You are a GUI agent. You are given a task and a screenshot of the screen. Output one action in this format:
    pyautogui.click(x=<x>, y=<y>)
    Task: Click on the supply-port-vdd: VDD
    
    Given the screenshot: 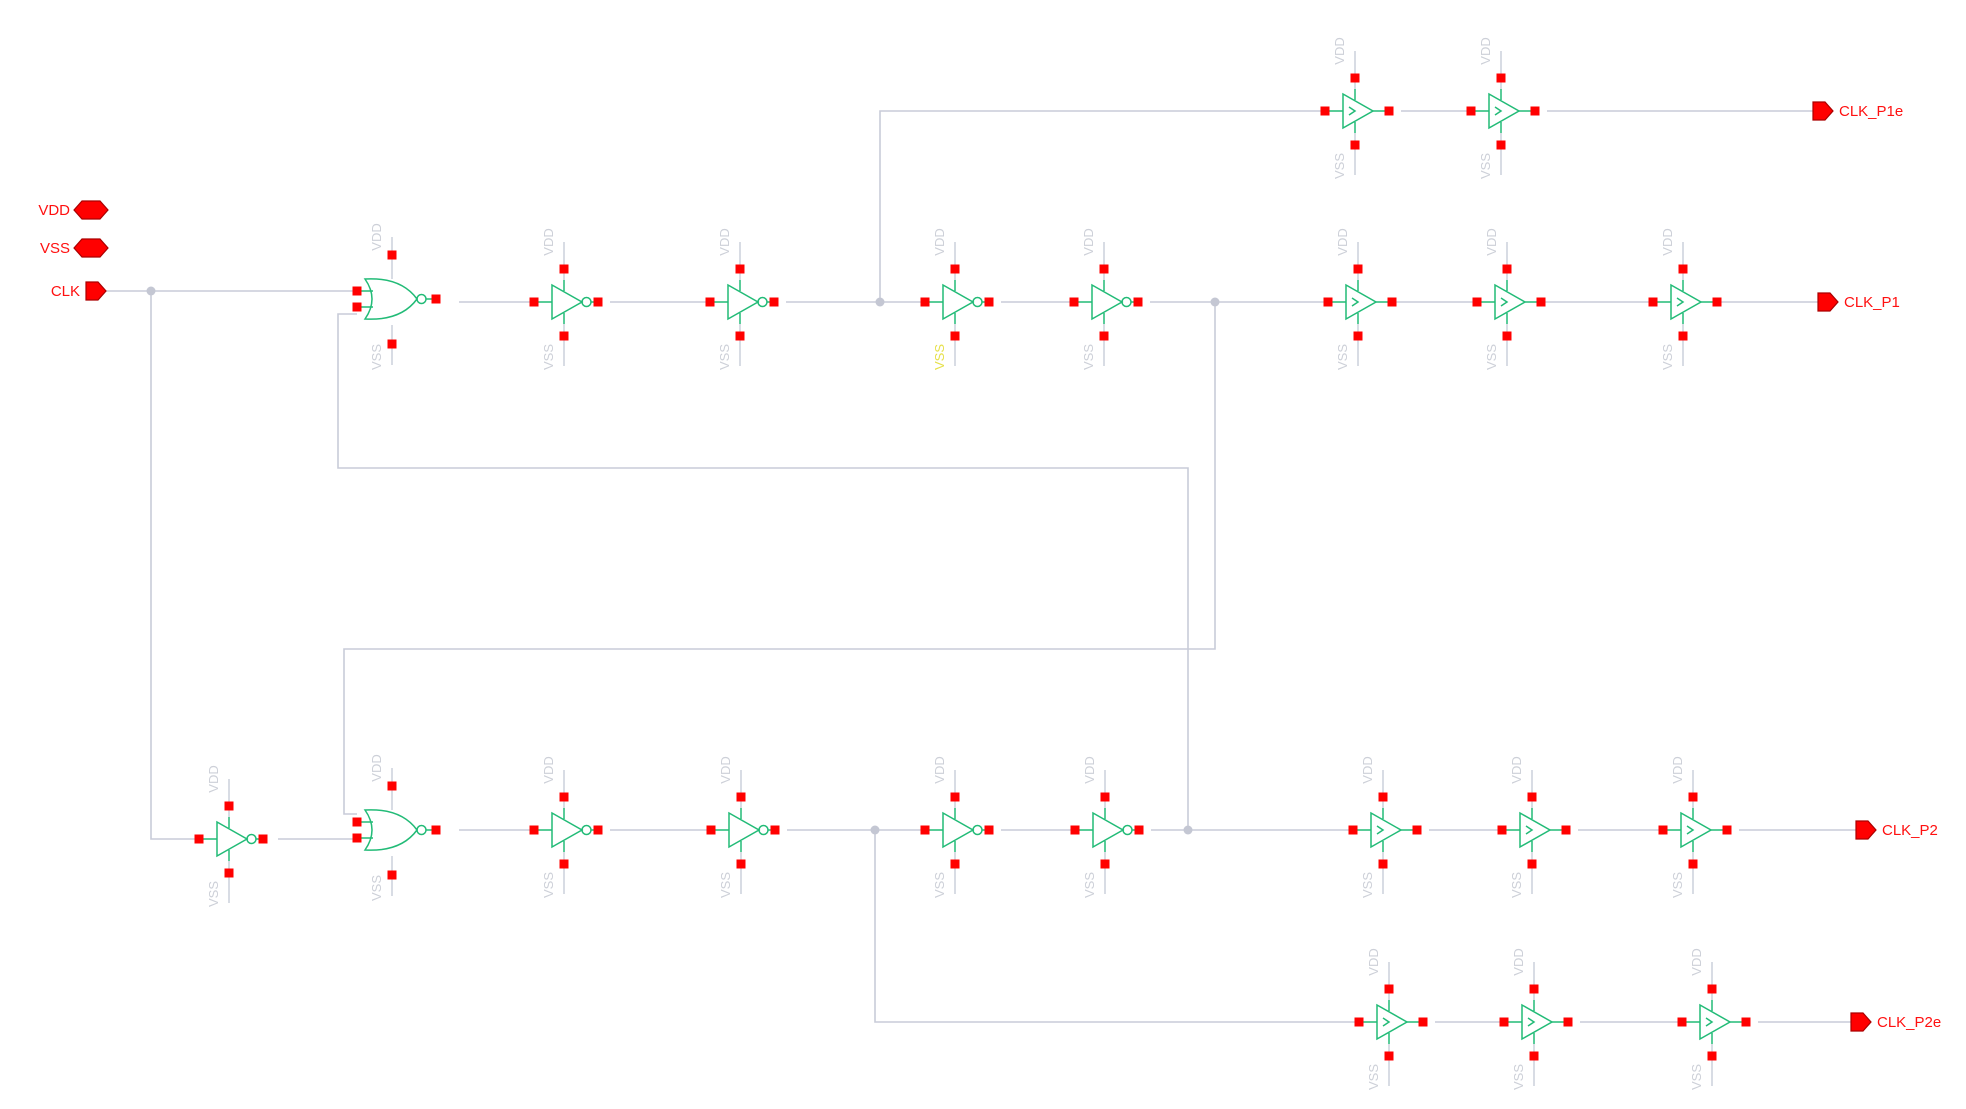 What is the action you would take?
    pyautogui.click(x=73, y=210)
    